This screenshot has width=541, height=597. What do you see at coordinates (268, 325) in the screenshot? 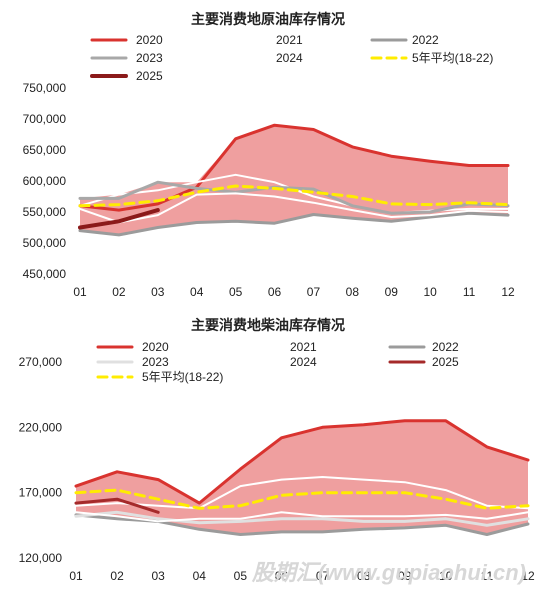
I see `chart-title: 主要消费地柴油库存情况` at bounding box center [268, 325].